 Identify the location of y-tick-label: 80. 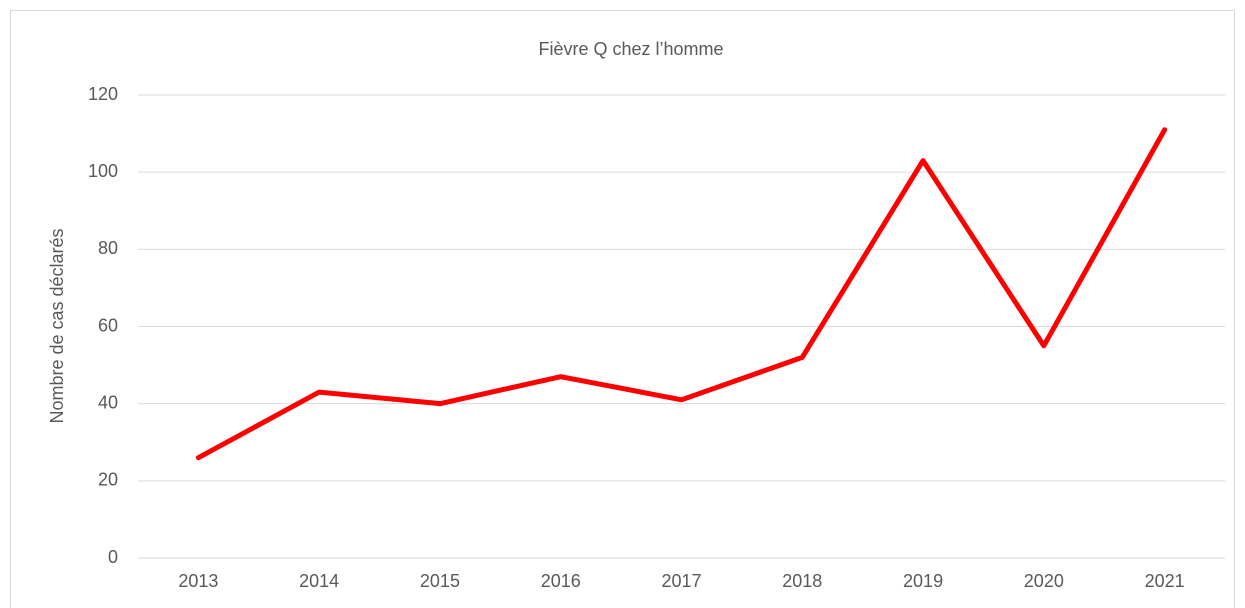
(108, 248).